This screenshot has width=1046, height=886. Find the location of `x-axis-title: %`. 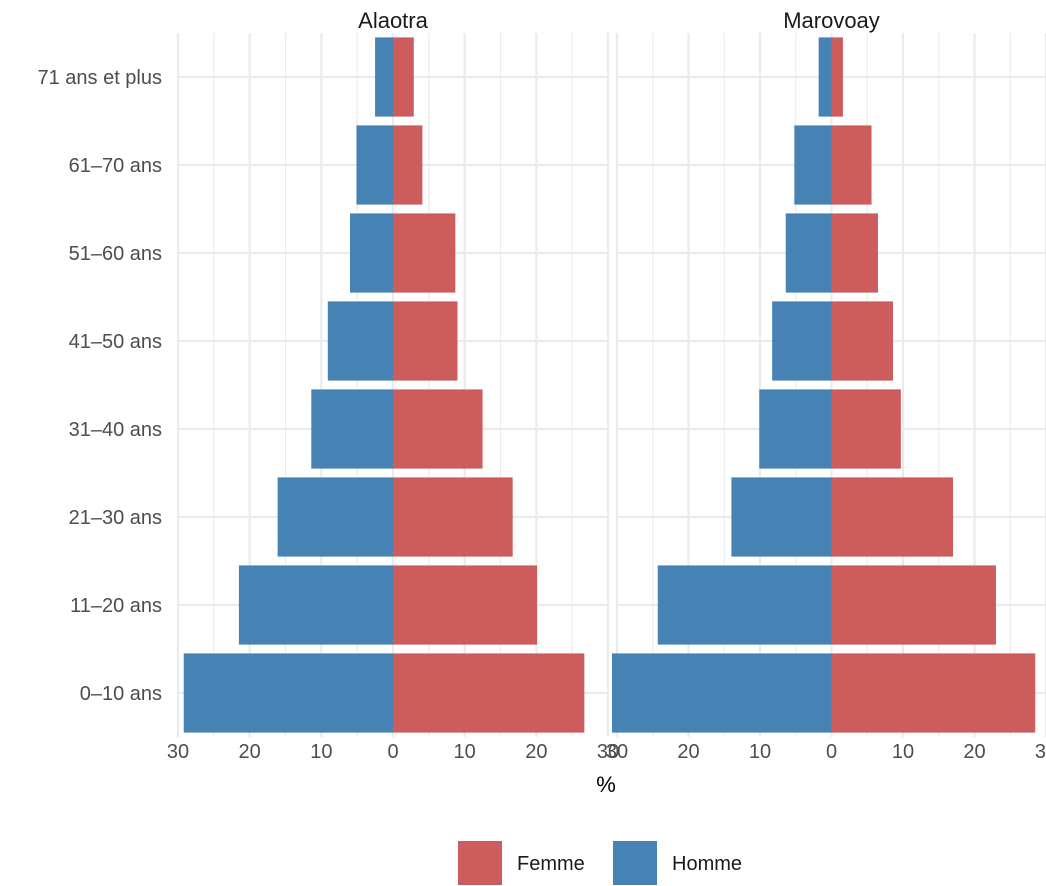

x-axis-title: % is located at coordinates (606, 784).